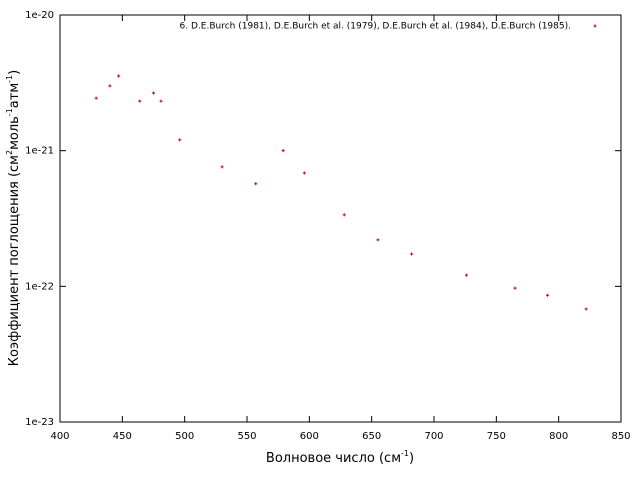 The width and height of the screenshot is (640, 480). Describe the element at coordinates (39, 151) in the screenshot. I see `y-tick-label: 1e-21` at that location.